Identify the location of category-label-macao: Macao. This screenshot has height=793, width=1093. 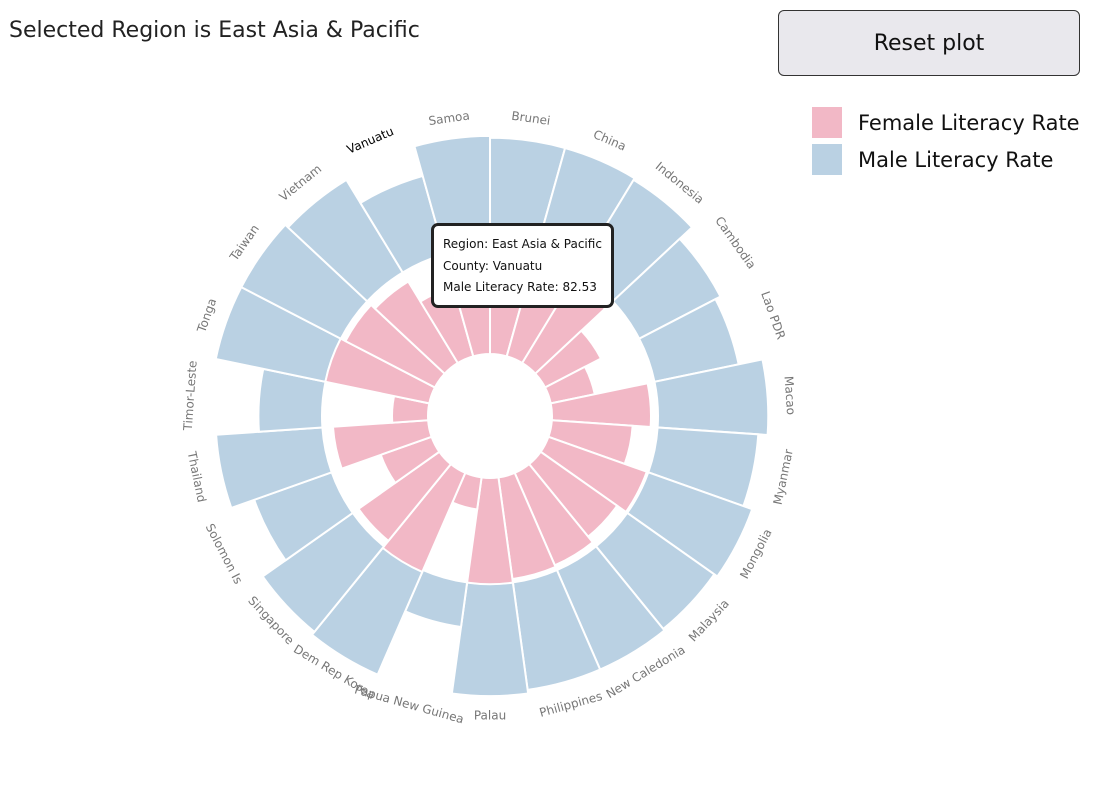
(789, 396).